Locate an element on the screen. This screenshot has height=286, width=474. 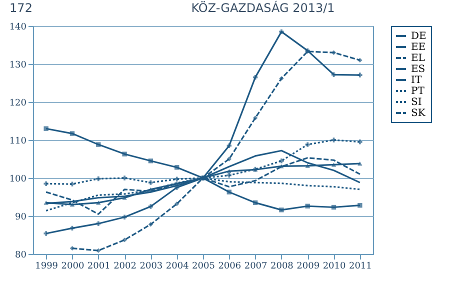
x-tick-label: 2005 is located at coordinates (204, 267).